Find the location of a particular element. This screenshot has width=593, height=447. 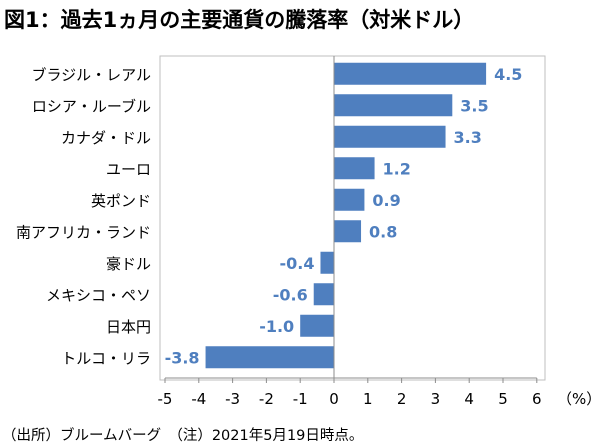

data-label: -0.4 is located at coordinates (296, 263).